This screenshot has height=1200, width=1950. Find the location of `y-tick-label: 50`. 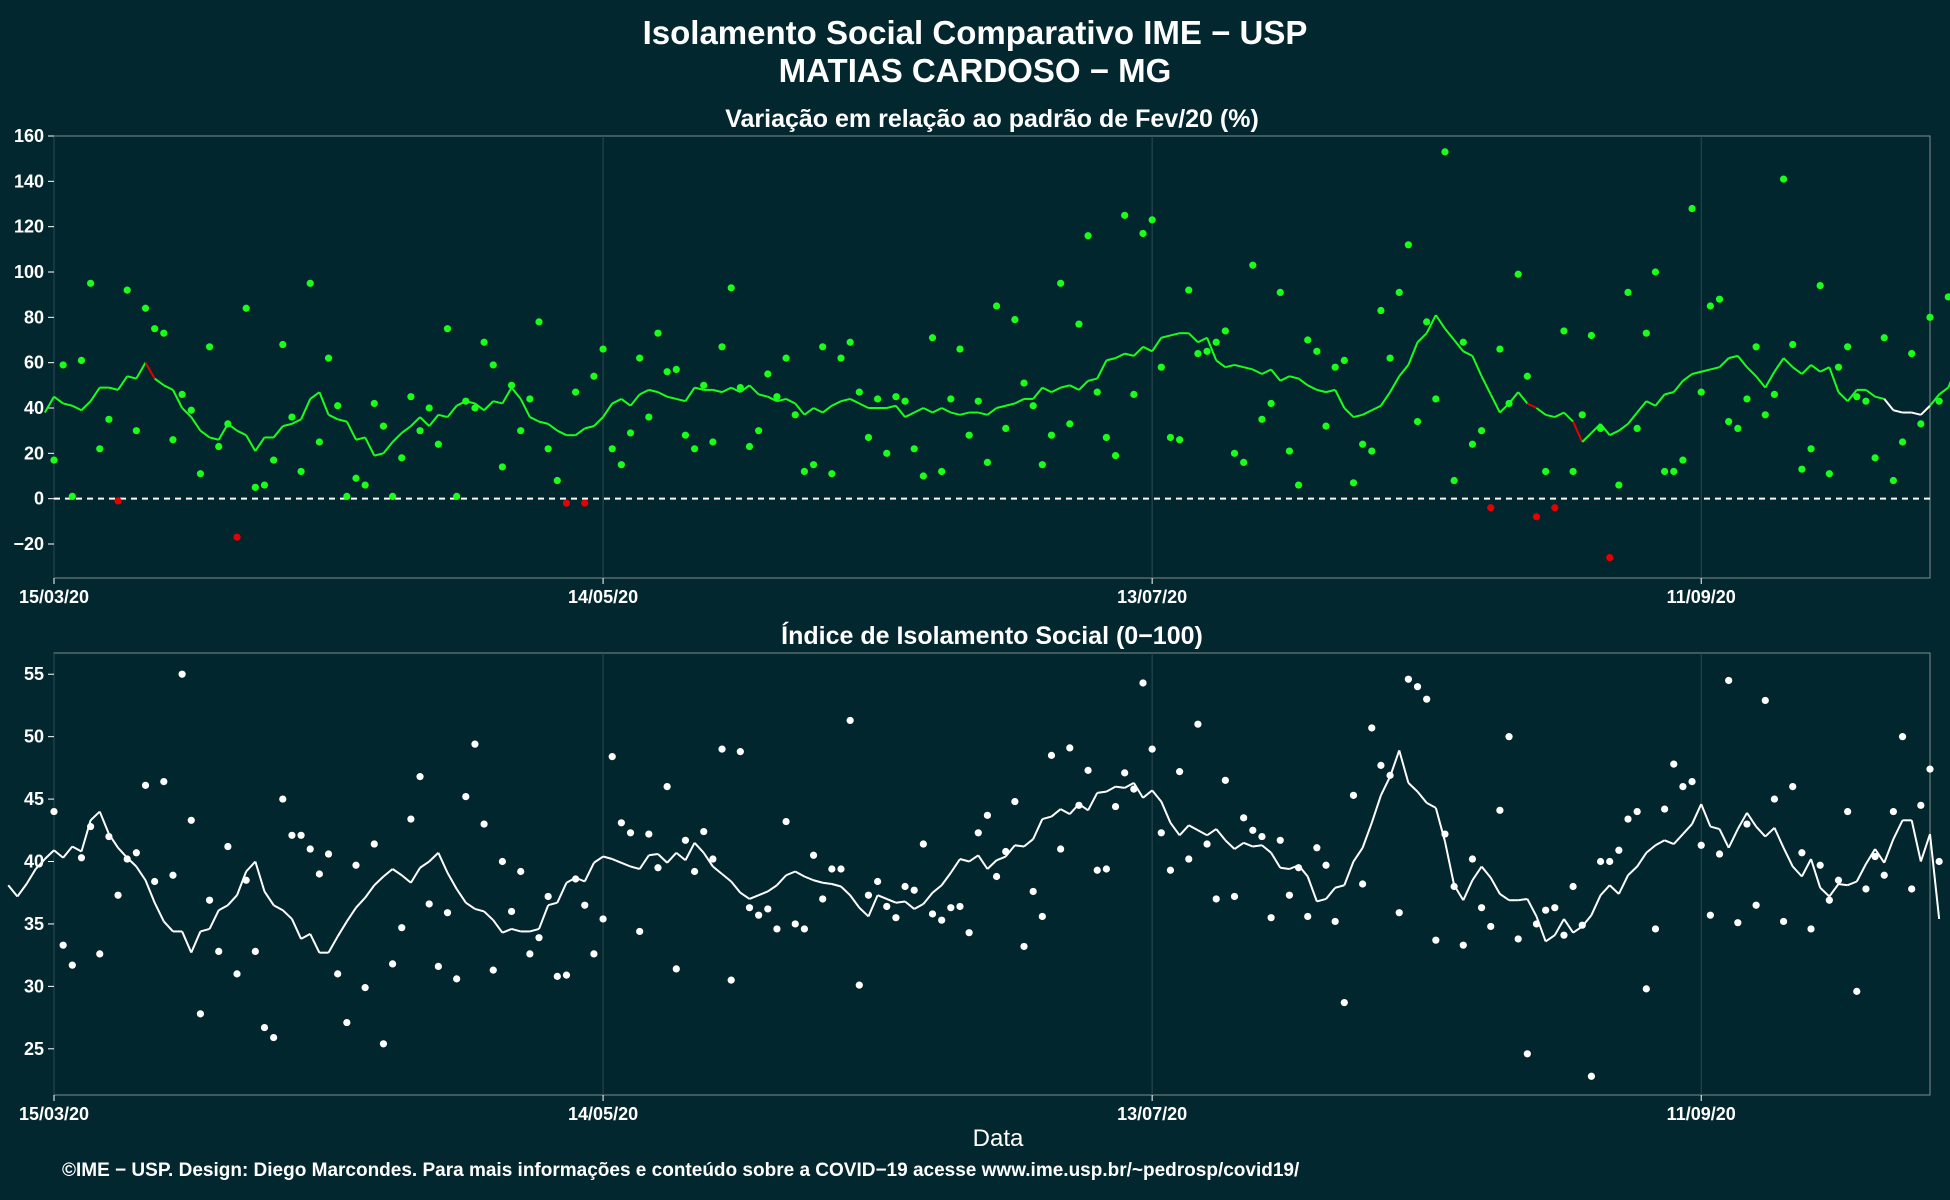

y-tick-label: 50 is located at coordinates (34, 737).